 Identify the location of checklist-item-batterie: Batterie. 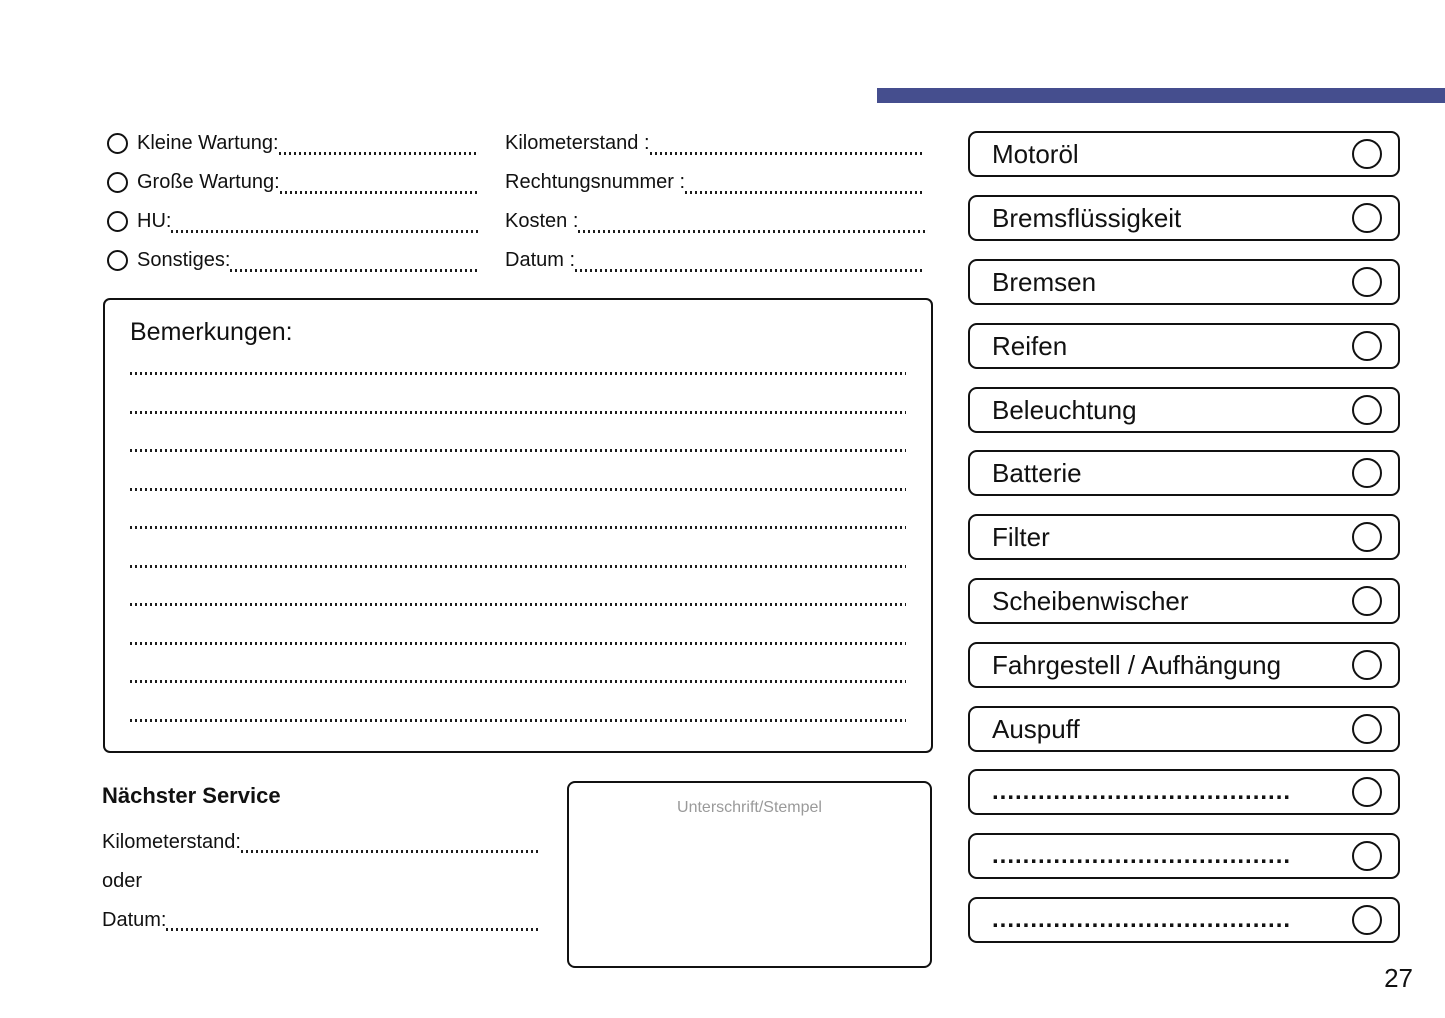
(1184, 473).